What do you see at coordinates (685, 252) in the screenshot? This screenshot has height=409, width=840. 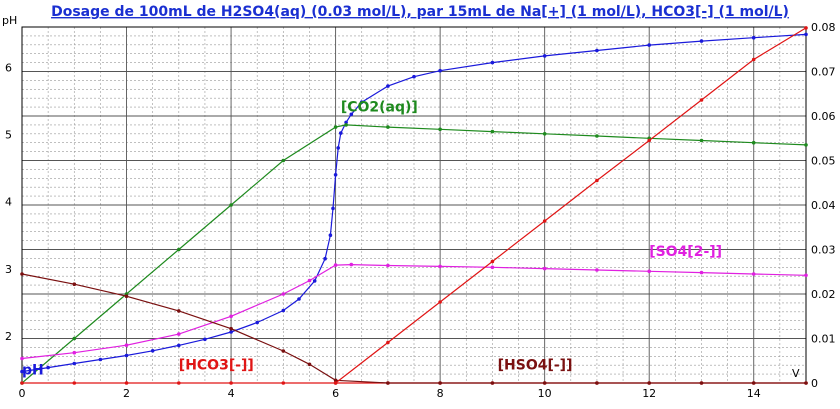 I see `so4-label: [SO4[2-]]` at bounding box center [685, 252].